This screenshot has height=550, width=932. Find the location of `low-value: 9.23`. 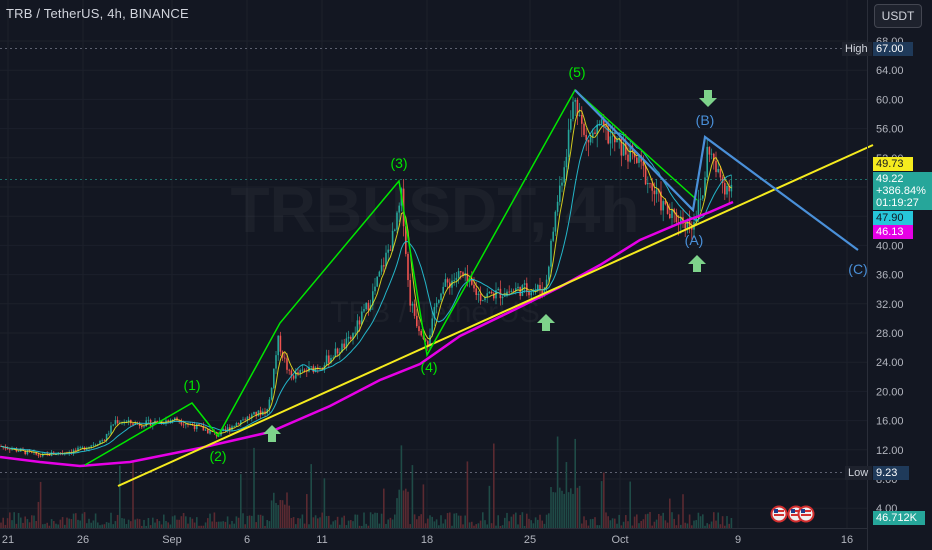

low-value: 9.23 is located at coordinates (891, 473).